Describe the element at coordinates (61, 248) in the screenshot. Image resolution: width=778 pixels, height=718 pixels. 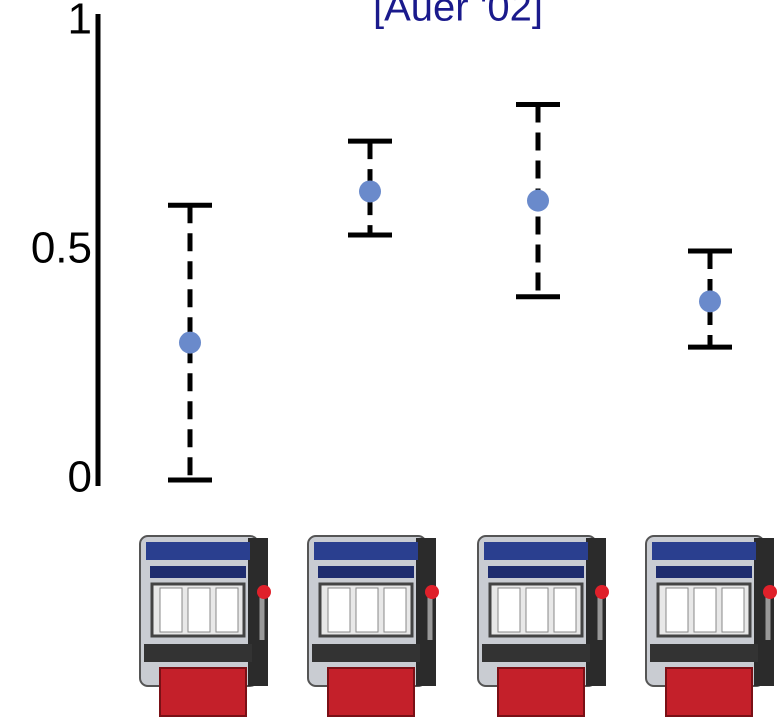
I see `y-tick-label: 0.5` at that location.